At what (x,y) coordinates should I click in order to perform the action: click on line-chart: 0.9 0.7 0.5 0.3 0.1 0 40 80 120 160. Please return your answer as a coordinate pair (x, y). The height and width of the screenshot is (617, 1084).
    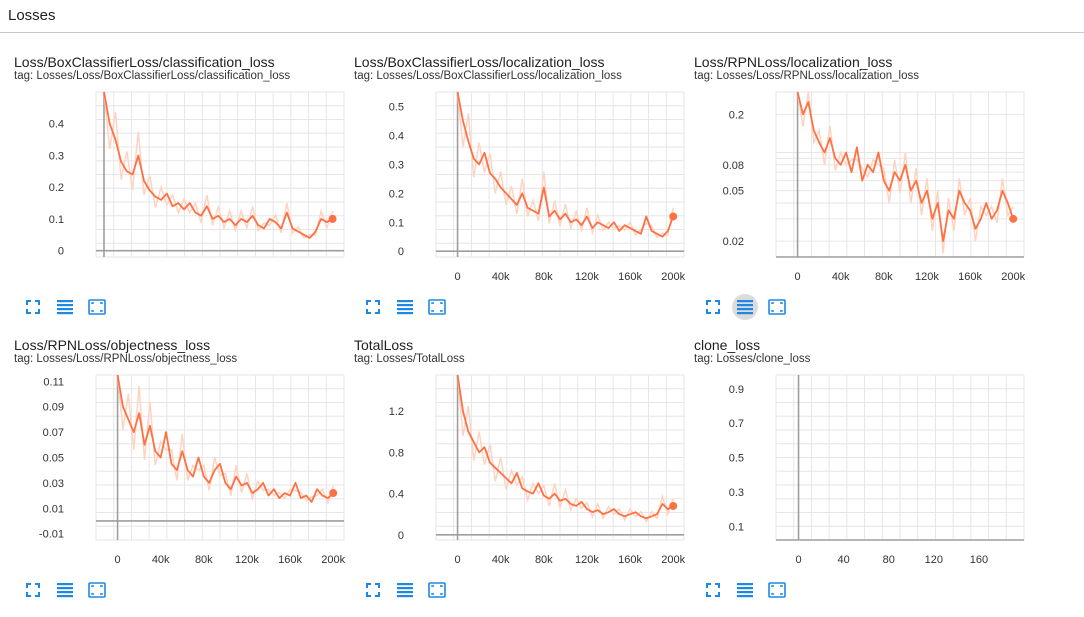
    Looking at the image, I should click on (864, 472).